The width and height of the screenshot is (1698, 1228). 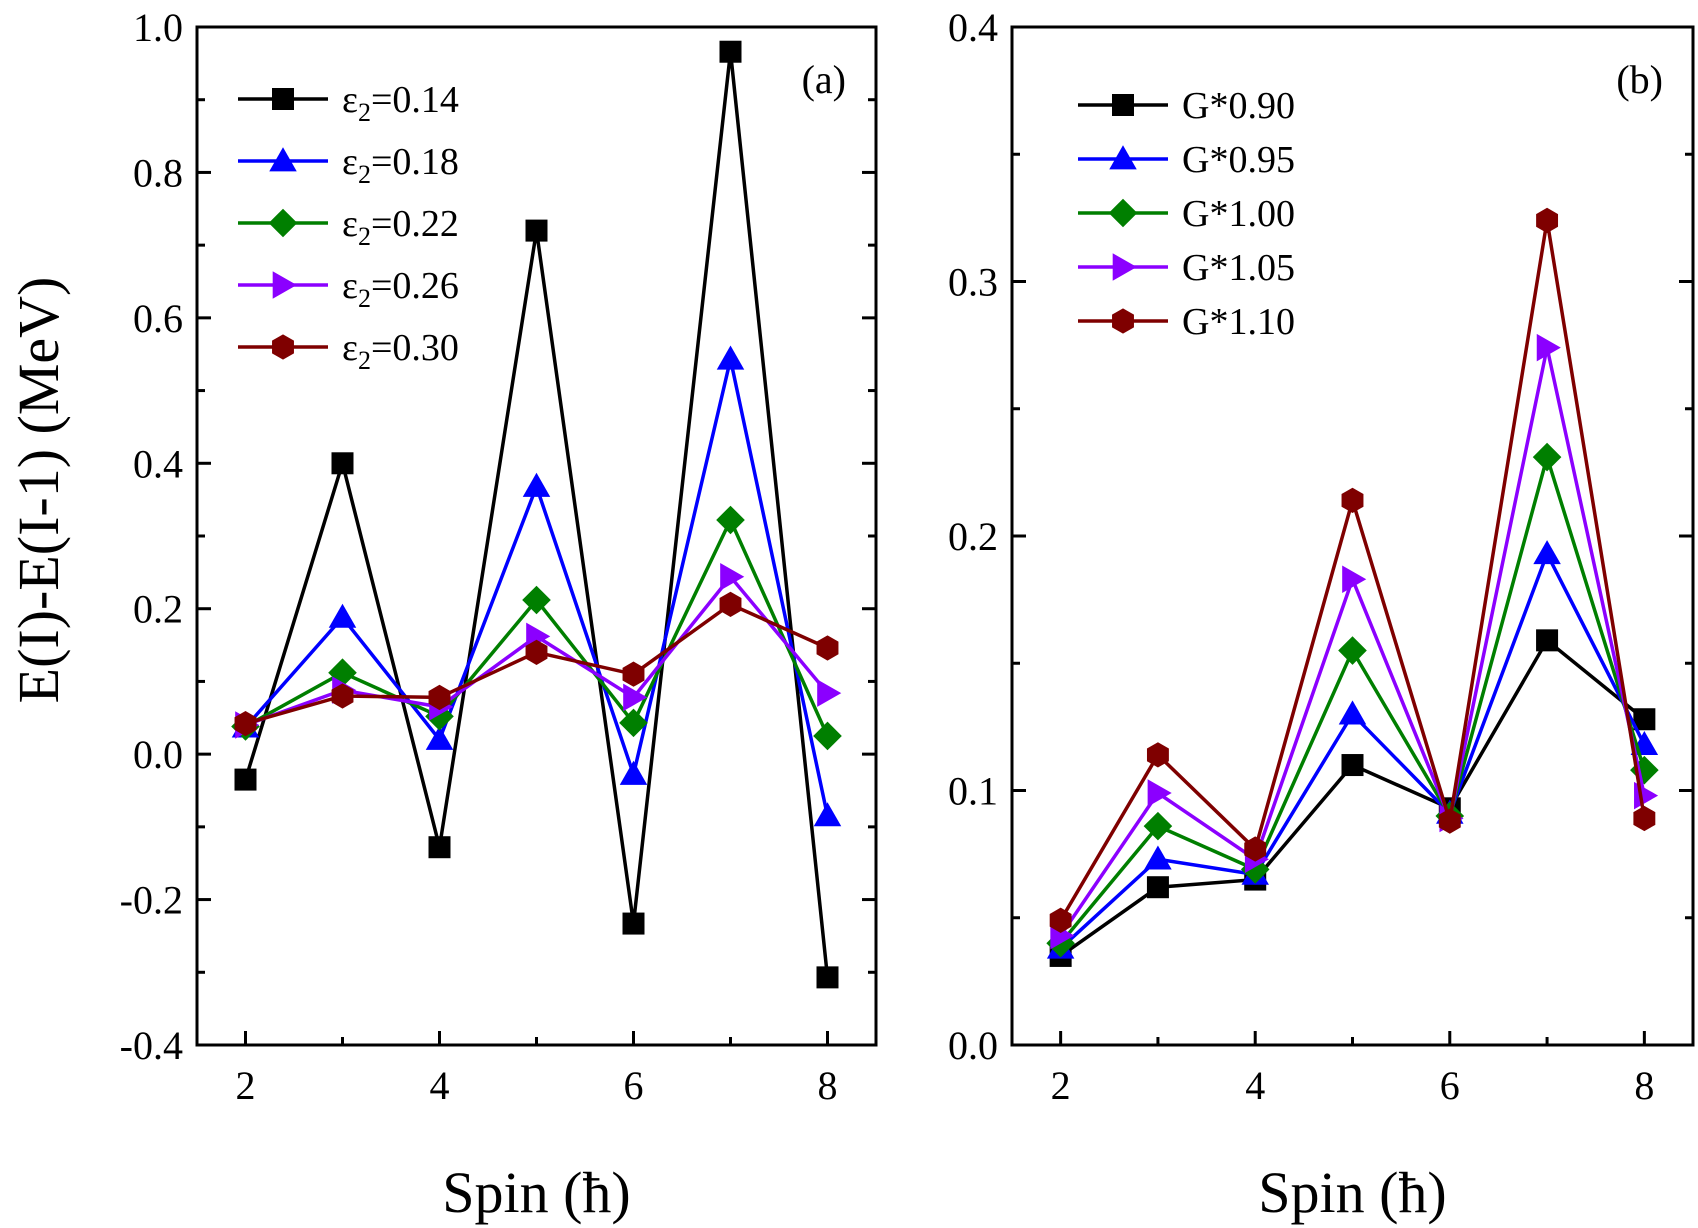 I want to click on legend-label: ε2=0.14, so click(x=400, y=103).